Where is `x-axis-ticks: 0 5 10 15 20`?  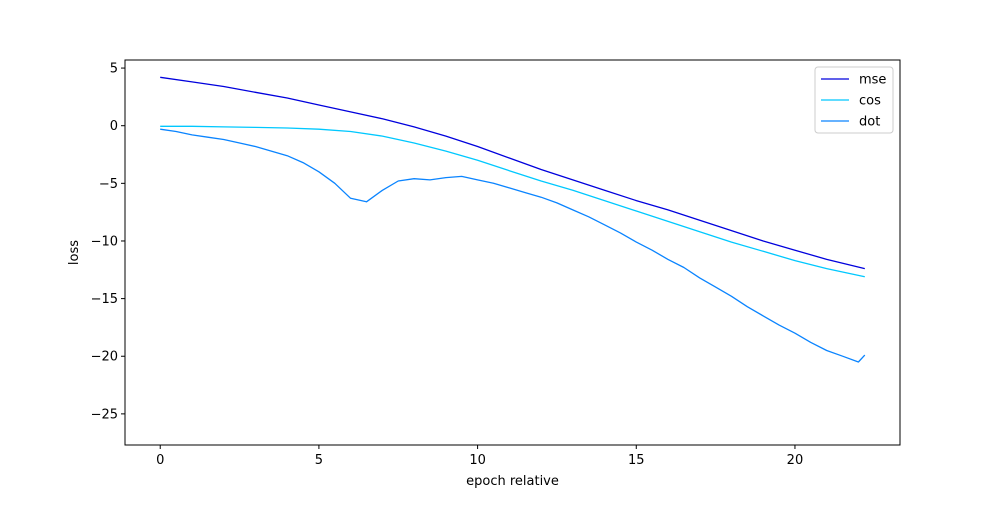
x-axis-ticks: 0 5 10 15 20 is located at coordinates (479, 456).